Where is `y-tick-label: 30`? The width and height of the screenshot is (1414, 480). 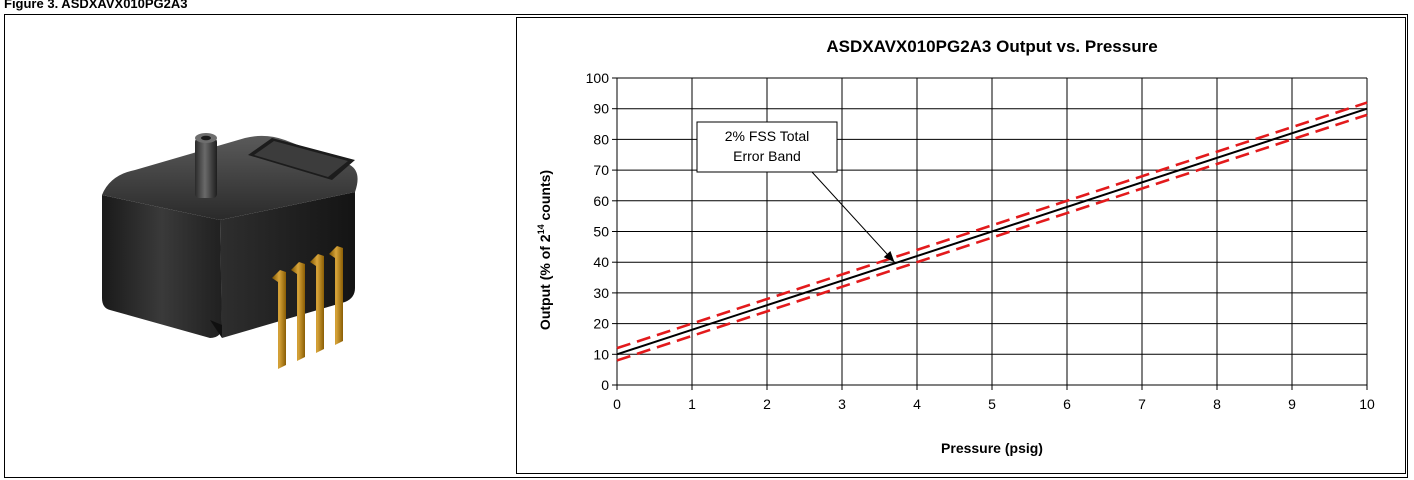
y-tick-label: 30 is located at coordinates (601, 293).